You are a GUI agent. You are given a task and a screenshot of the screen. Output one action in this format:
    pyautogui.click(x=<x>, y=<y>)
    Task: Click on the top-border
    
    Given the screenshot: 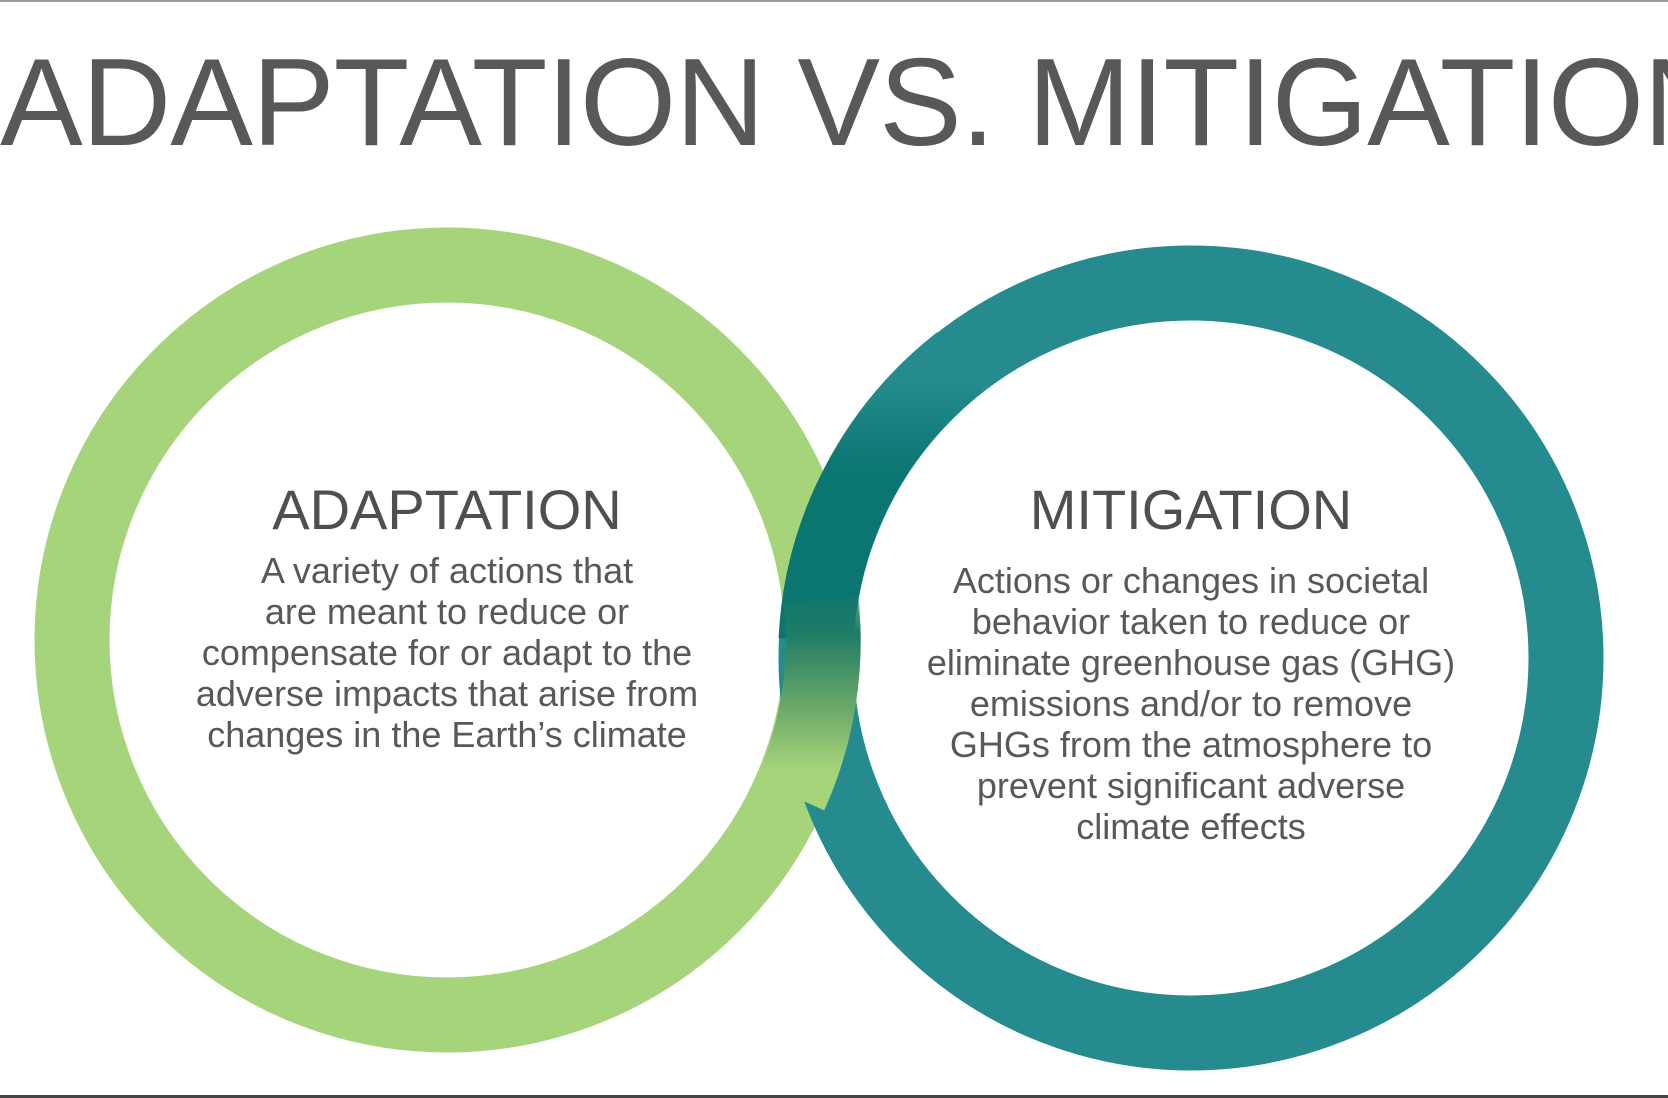 What is the action you would take?
    pyautogui.click(x=834, y=1)
    